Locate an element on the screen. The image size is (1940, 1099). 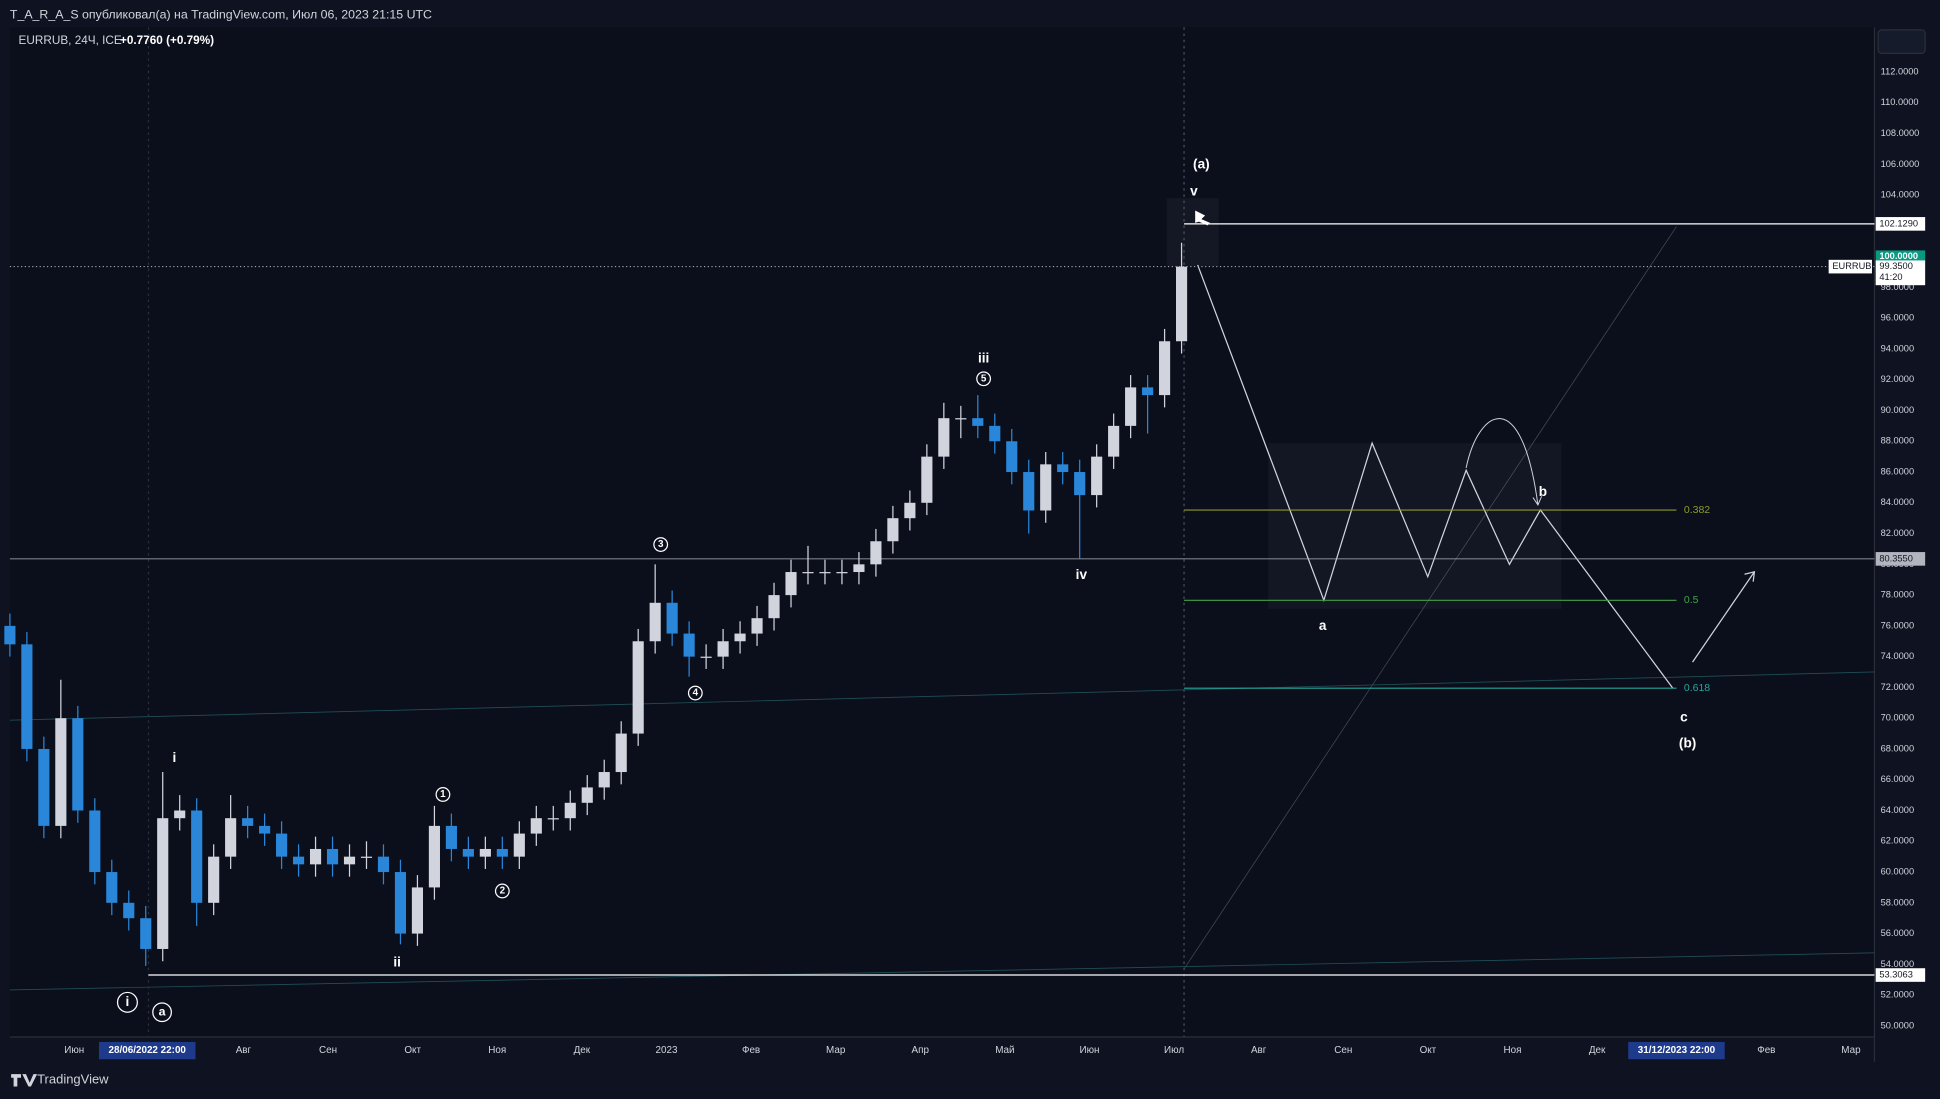
projection-path is located at coordinates (1435, 476).